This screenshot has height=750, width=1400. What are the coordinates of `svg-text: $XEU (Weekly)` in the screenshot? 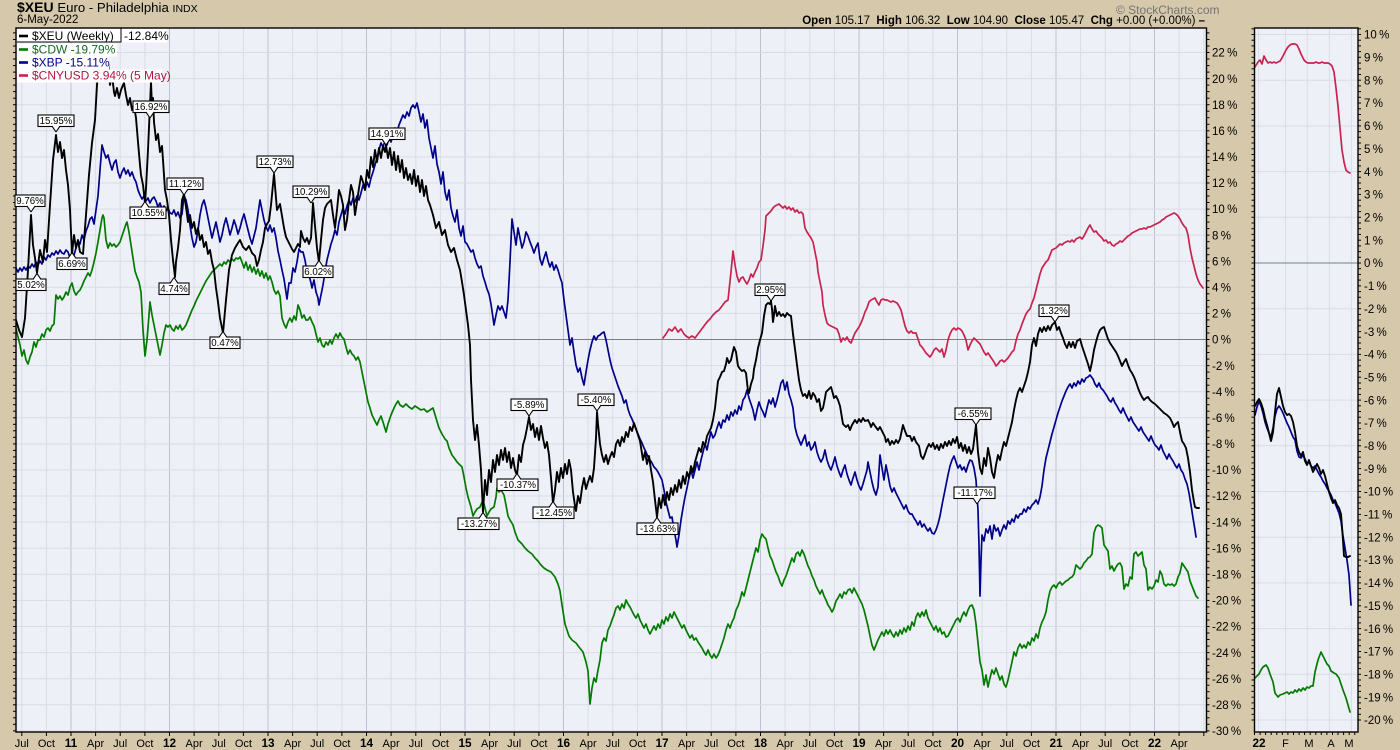 It's located at (73, 36).